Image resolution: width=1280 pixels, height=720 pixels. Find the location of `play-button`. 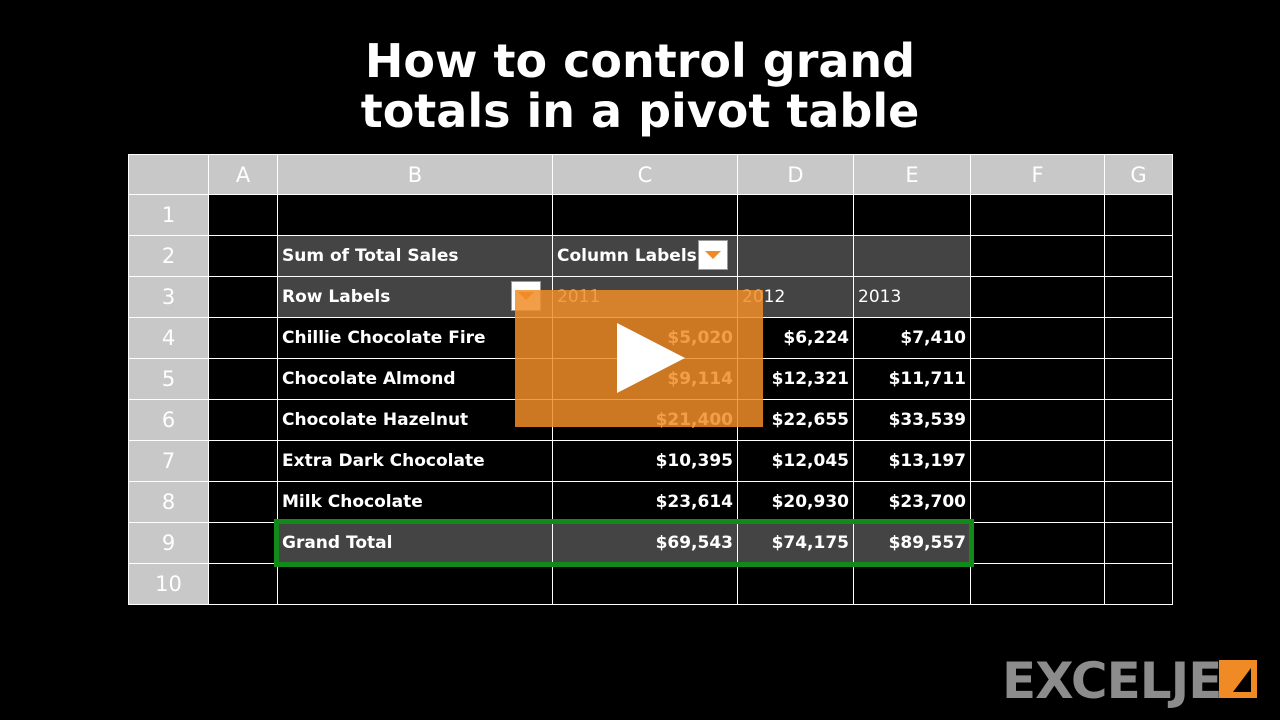

play-button is located at coordinates (639, 358).